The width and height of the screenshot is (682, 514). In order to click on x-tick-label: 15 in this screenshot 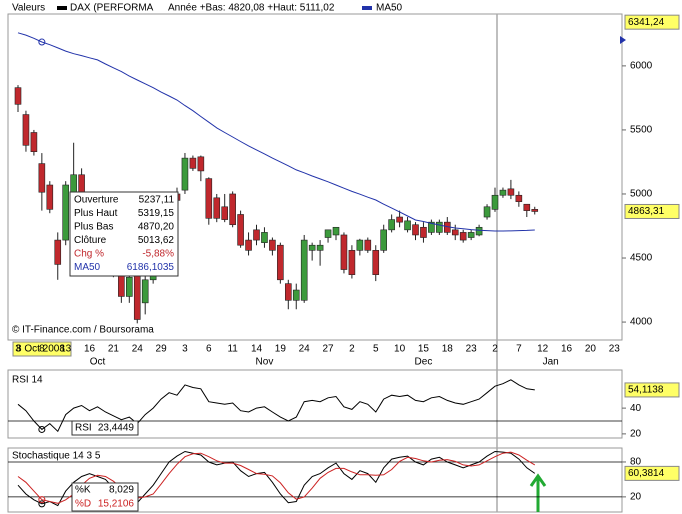, I will do `click(424, 349)`.